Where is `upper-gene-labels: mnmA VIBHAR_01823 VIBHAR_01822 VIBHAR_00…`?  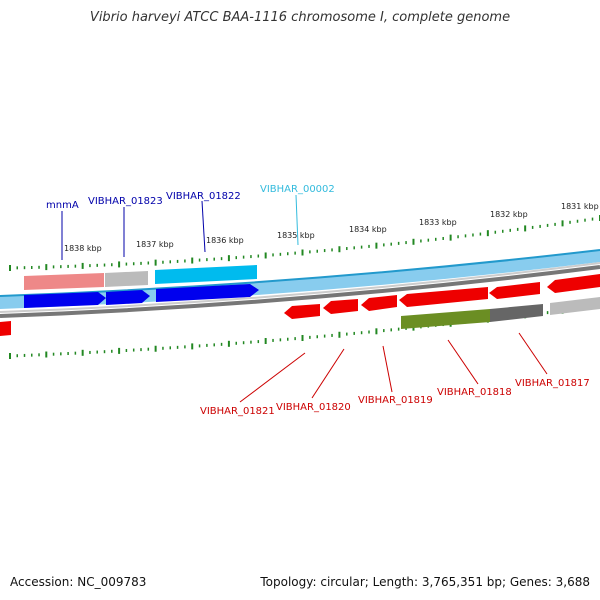
upper-gene-labels: mnmA VIBHAR_01823 VIBHAR_01822 VIBHAR_00… is located at coordinates (190, 197).